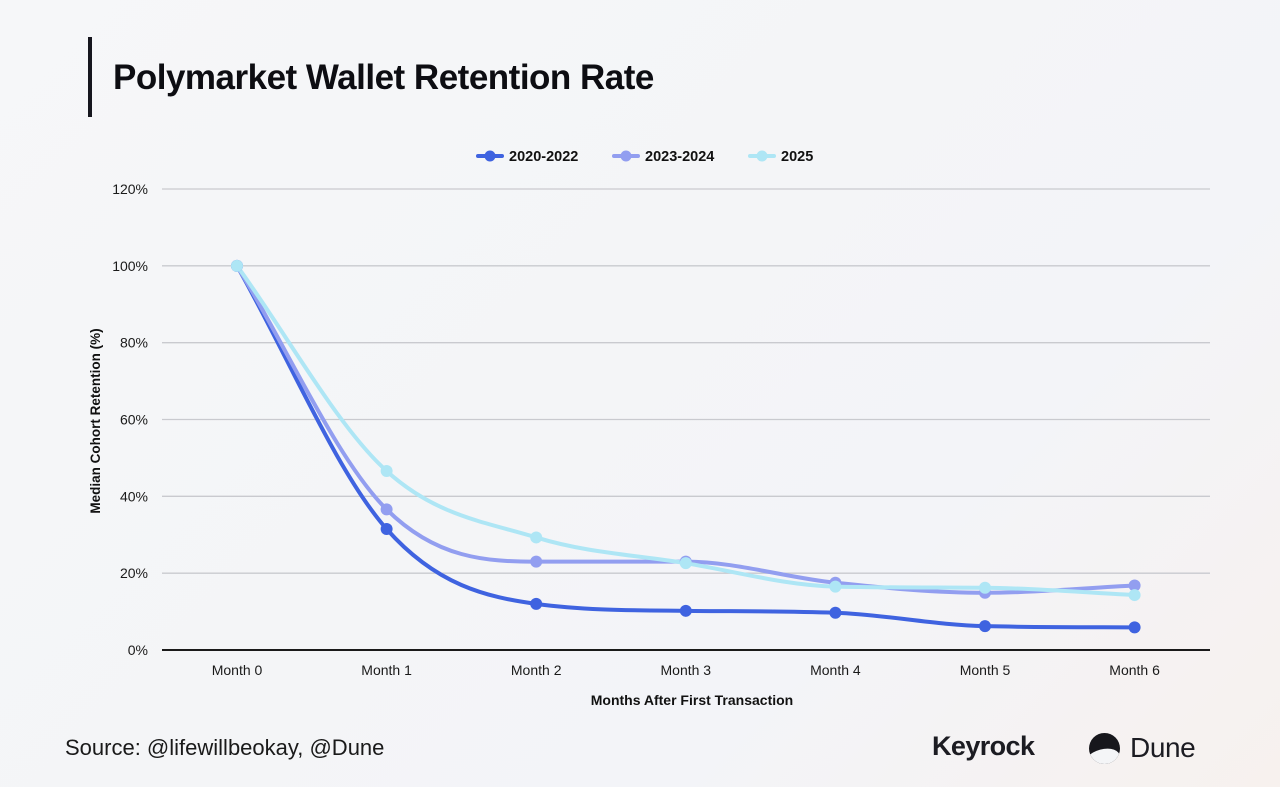  I want to click on y-tick-label: 20%, so click(134, 573).